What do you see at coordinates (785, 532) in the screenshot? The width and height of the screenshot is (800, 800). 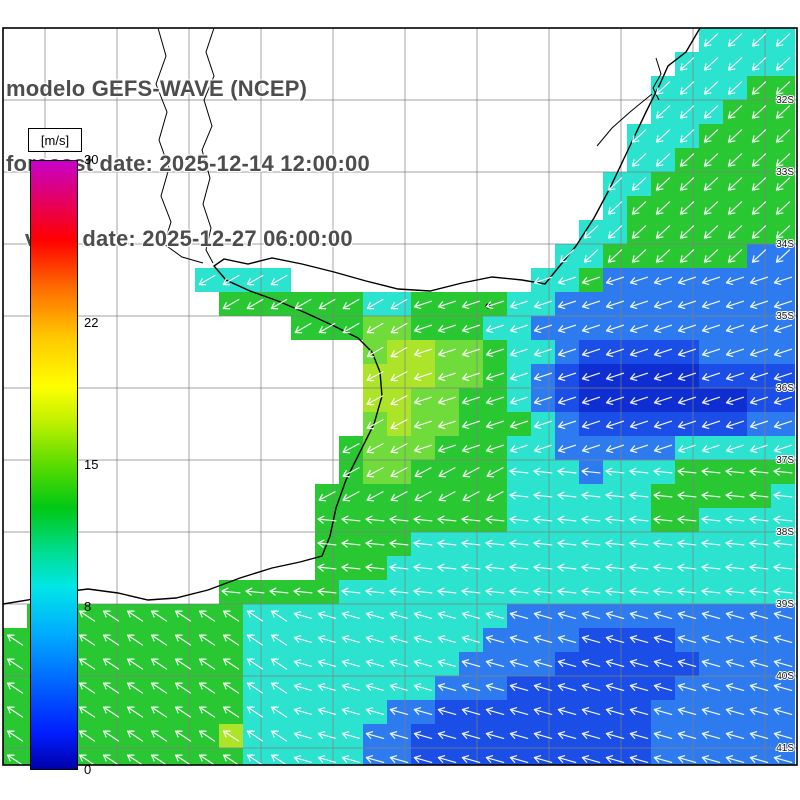 I see `lat-label: 38S` at bounding box center [785, 532].